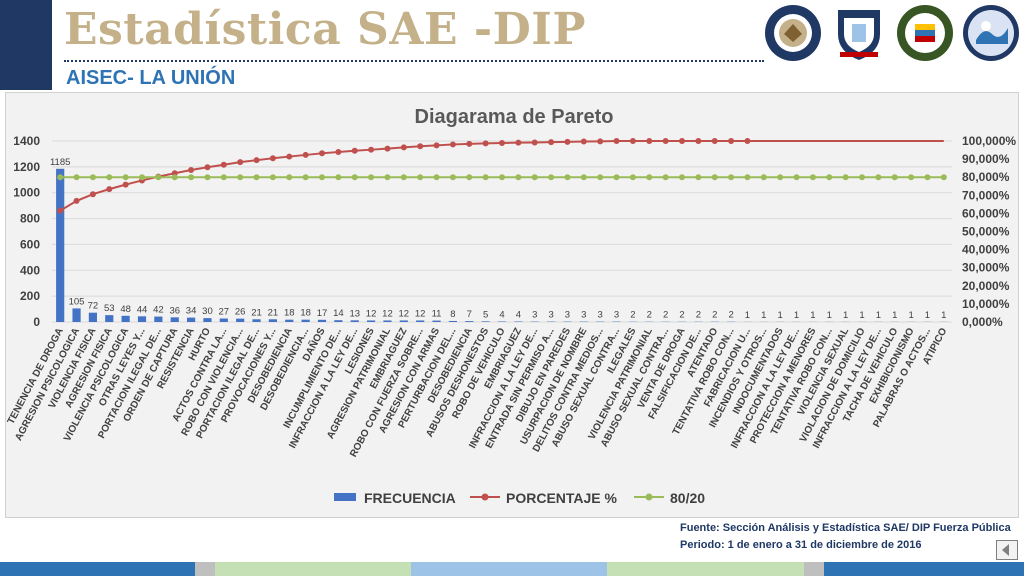 The width and height of the screenshot is (1024, 576). I want to click on data-label: 42, so click(158, 310).